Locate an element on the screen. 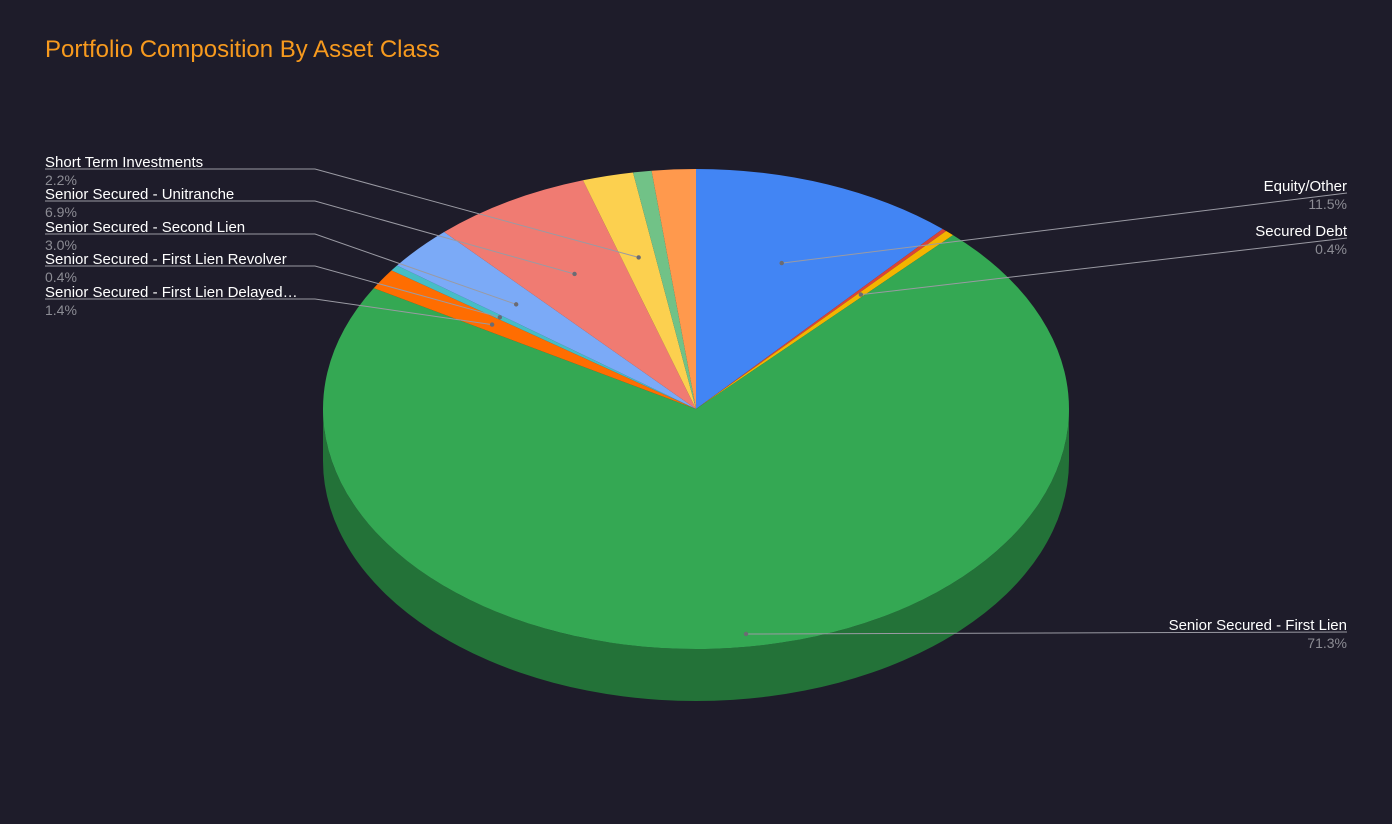 The height and width of the screenshot is (824, 1392). pie-slice-senior-secured-first-lien-revolver is located at coordinates (543, 337).